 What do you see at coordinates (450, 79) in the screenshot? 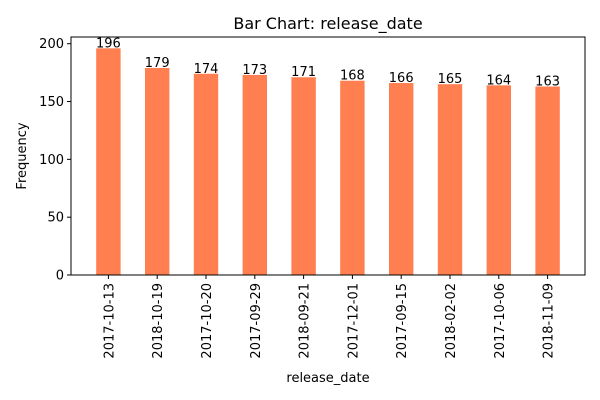
I see `data-label-2018-02-02: 165` at bounding box center [450, 79].